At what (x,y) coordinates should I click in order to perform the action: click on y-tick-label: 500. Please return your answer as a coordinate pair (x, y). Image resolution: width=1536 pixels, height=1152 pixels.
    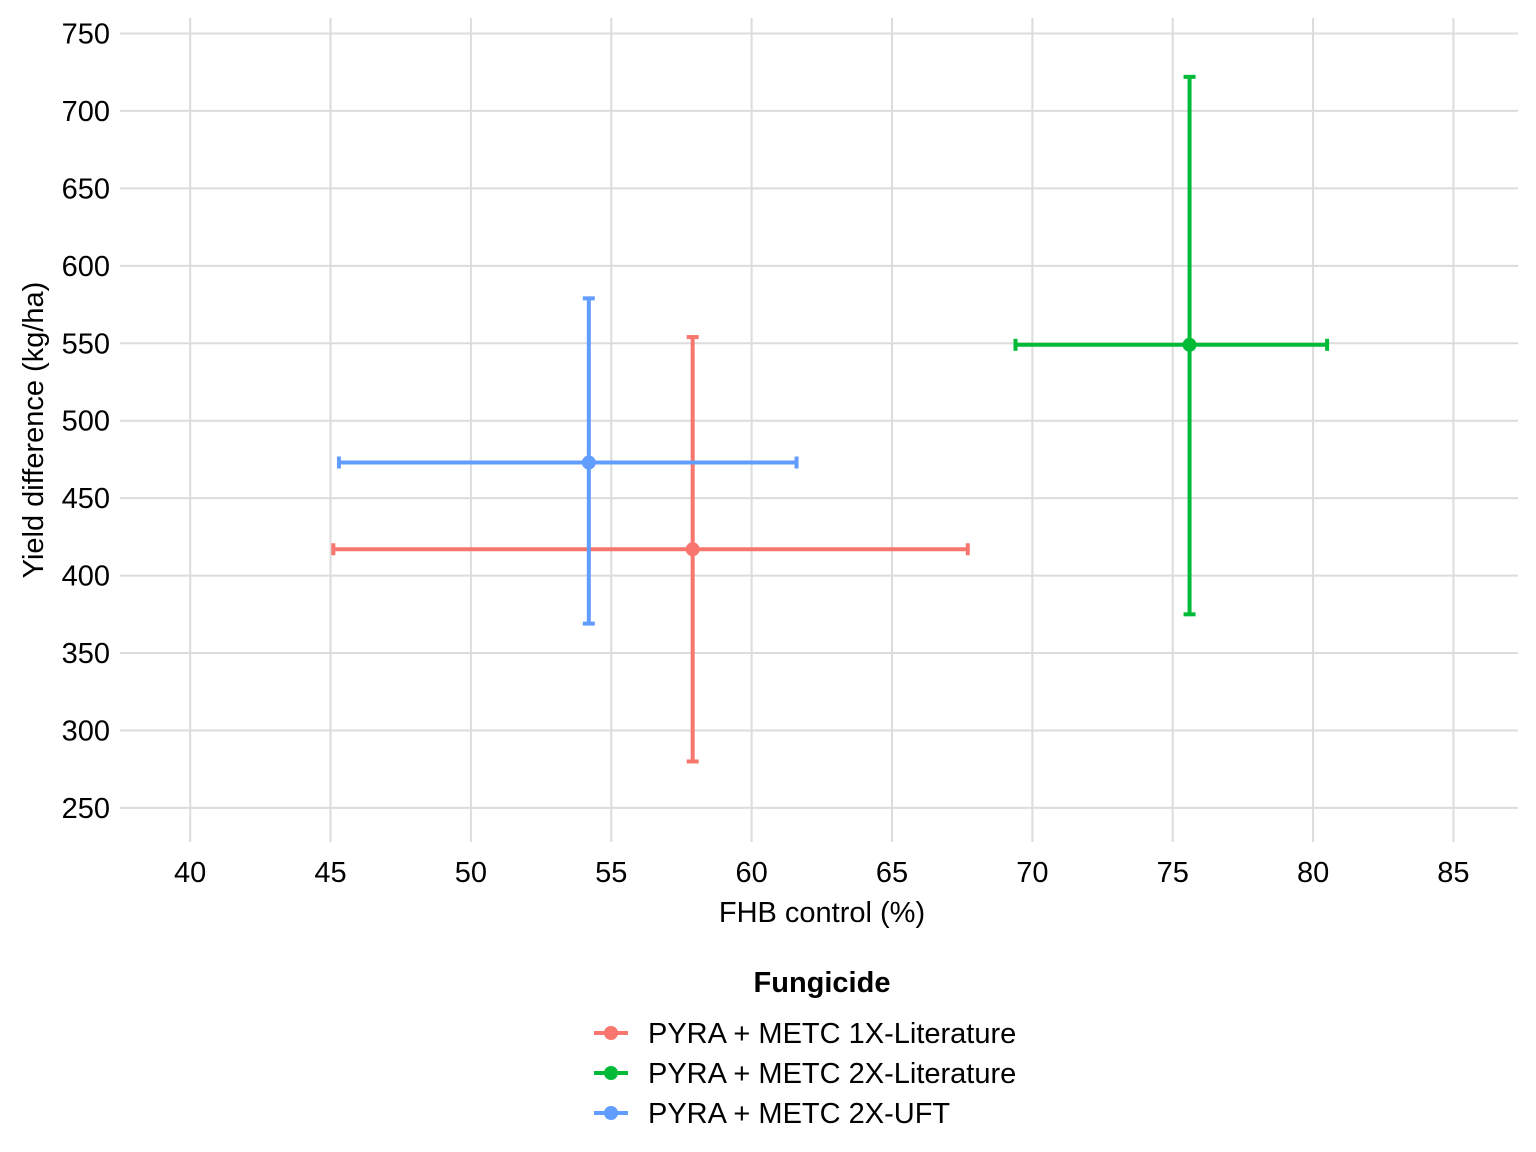
    Looking at the image, I should click on (86, 422).